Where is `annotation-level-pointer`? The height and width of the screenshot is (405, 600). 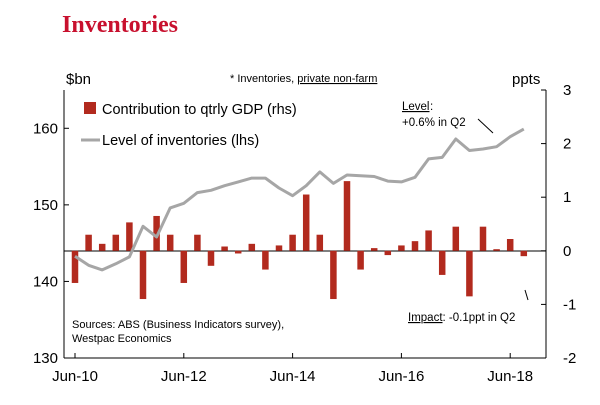
annotation-level-pointer is located at coordinates (485, 126).